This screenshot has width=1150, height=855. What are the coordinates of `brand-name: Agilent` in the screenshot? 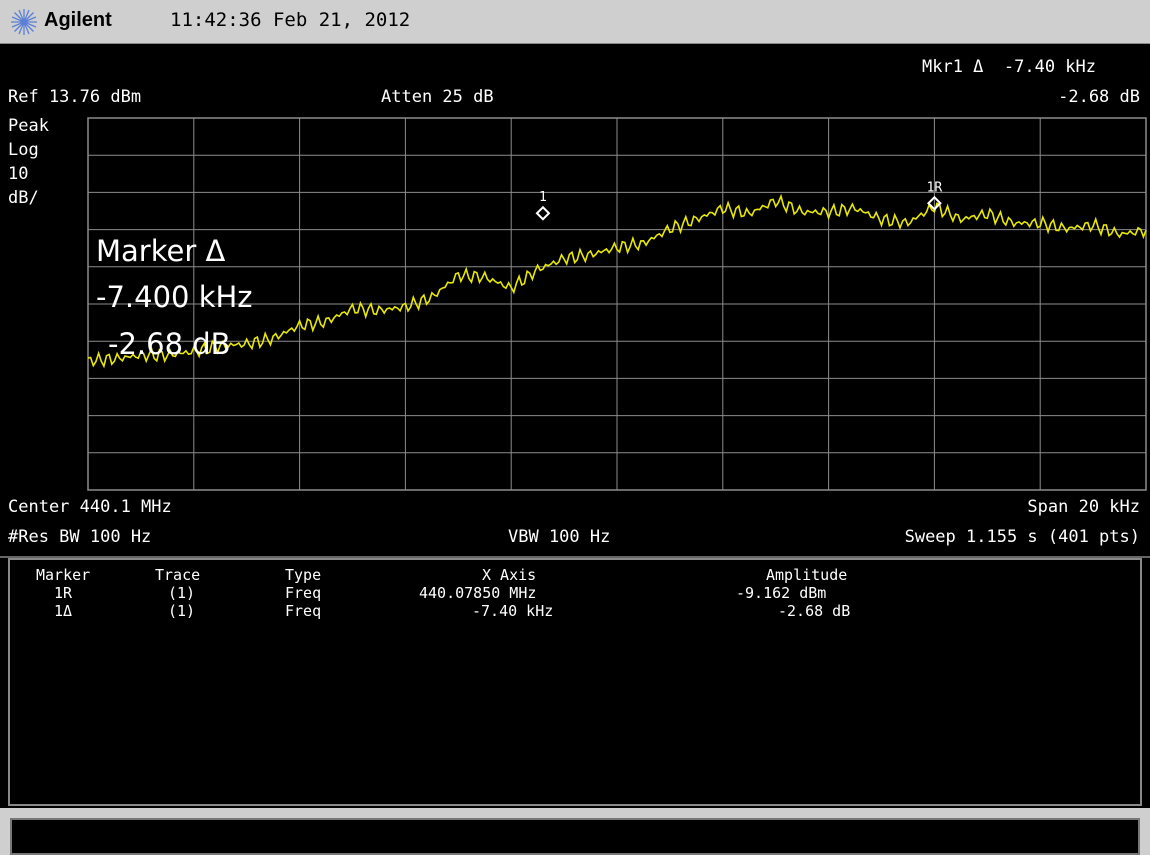 It's located at (78, 20).